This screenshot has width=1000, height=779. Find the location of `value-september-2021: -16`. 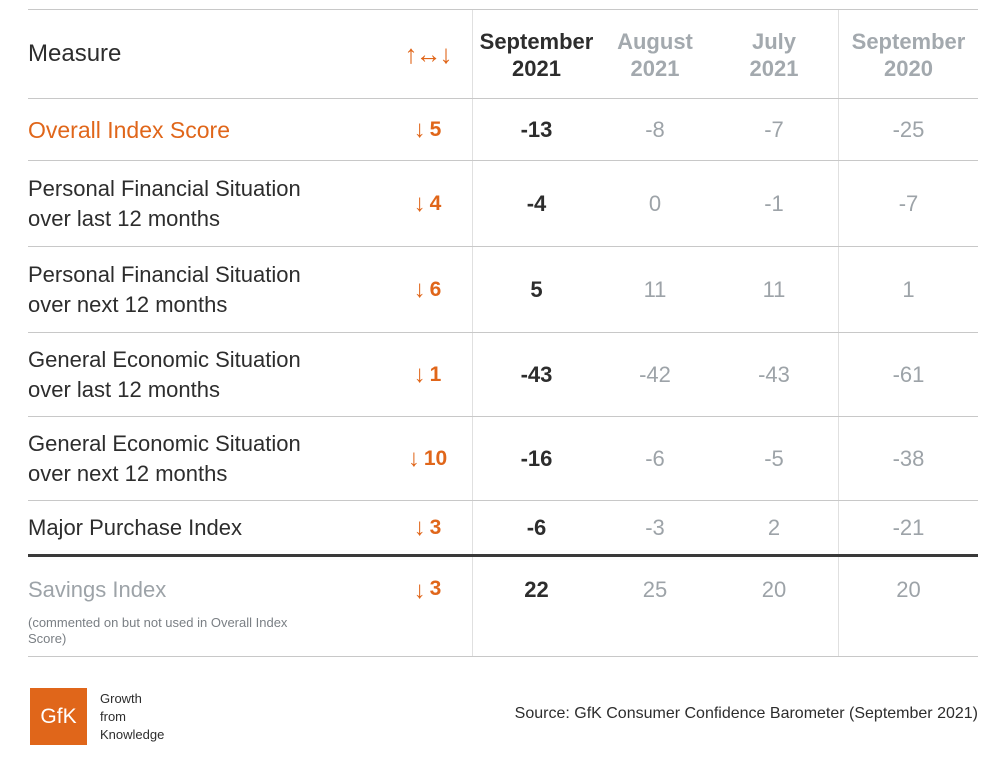

value-september-2021: -16 is located at coordinates (536, 458).